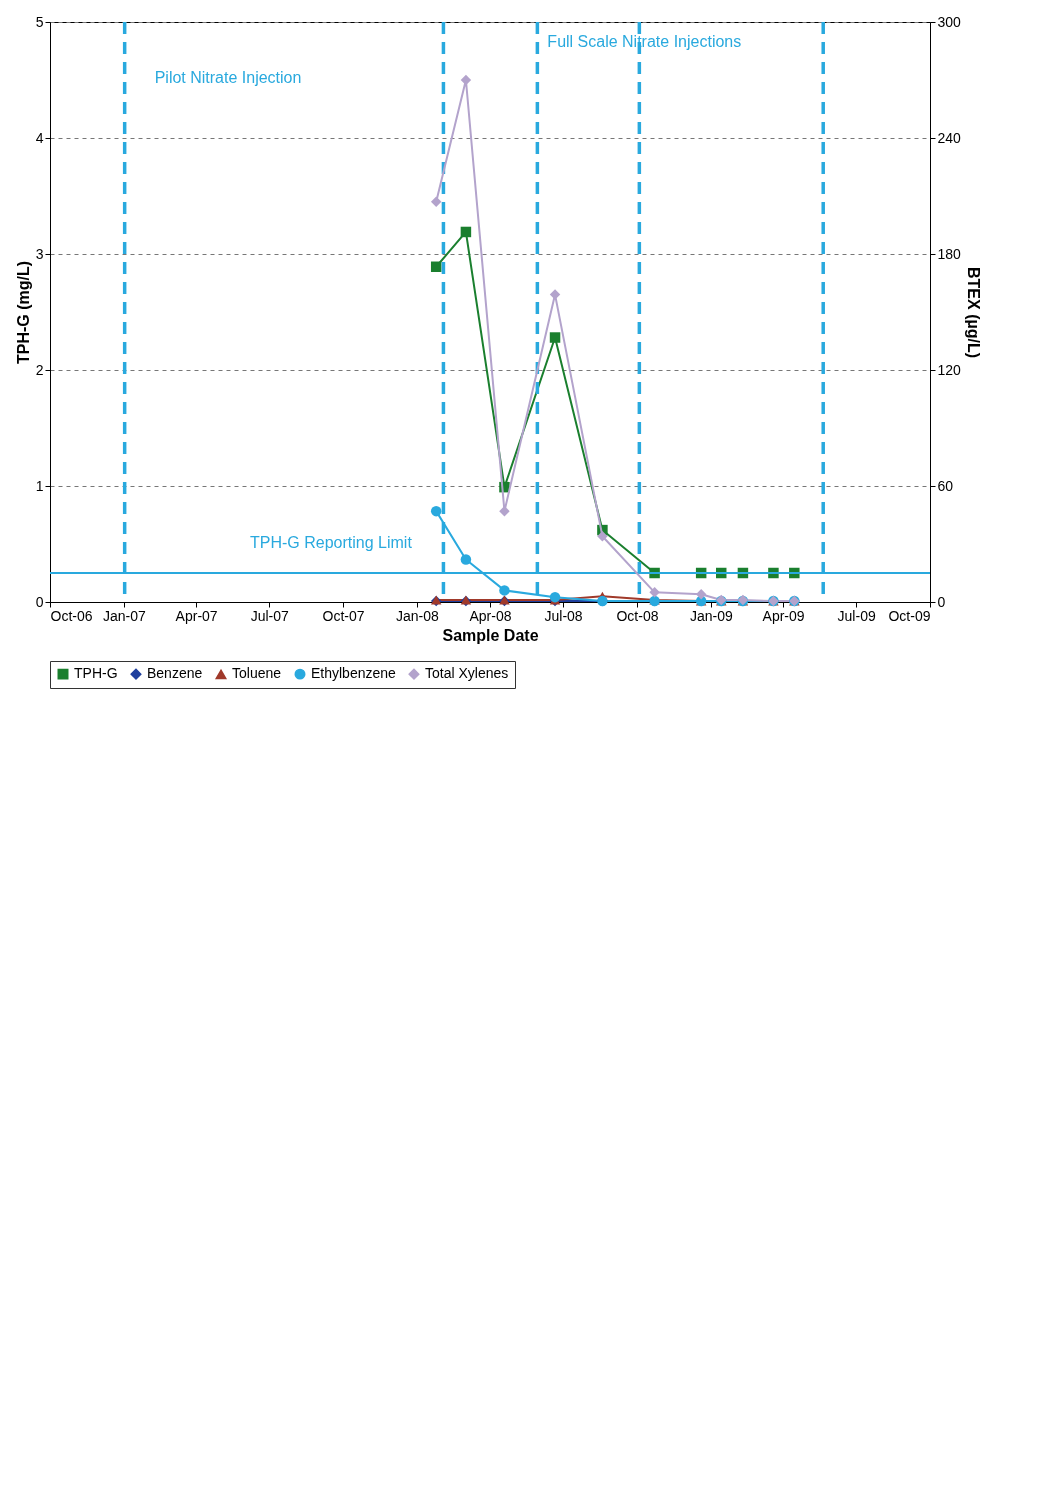  Describe the element at coordinates (973, 312) in the screenshot. I see `y2-axis-title: BTEX (µg/L)` at that location.